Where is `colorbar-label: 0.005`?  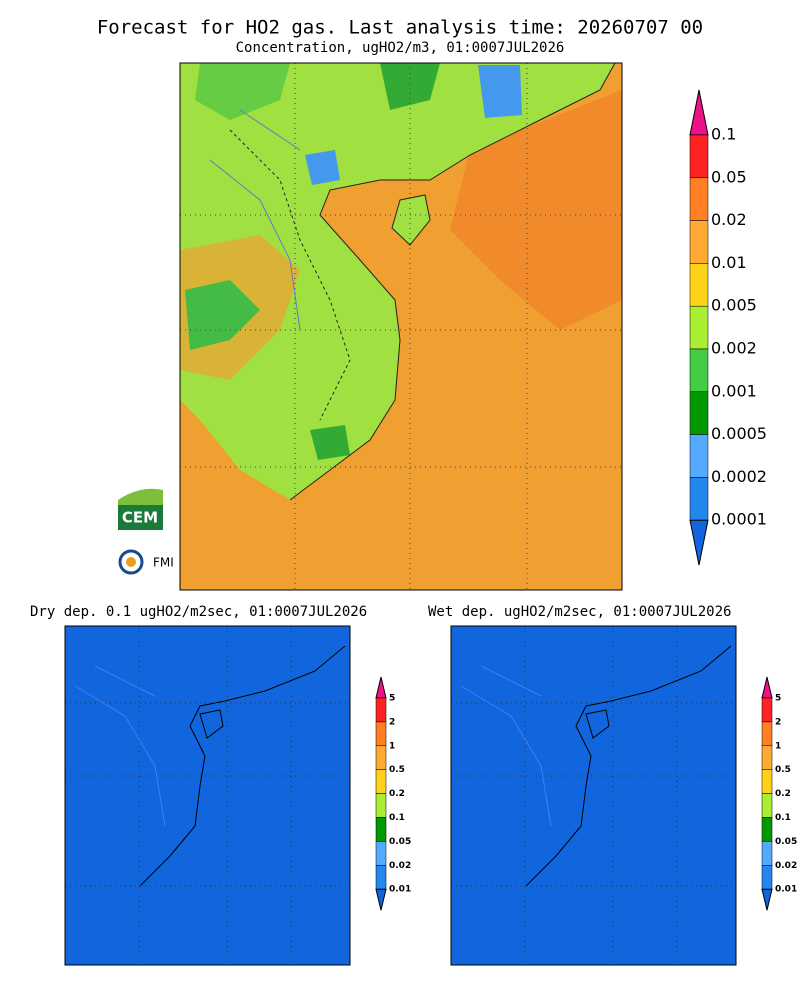 colorbar-label: 0.005 is located at coordinates (734, 305).